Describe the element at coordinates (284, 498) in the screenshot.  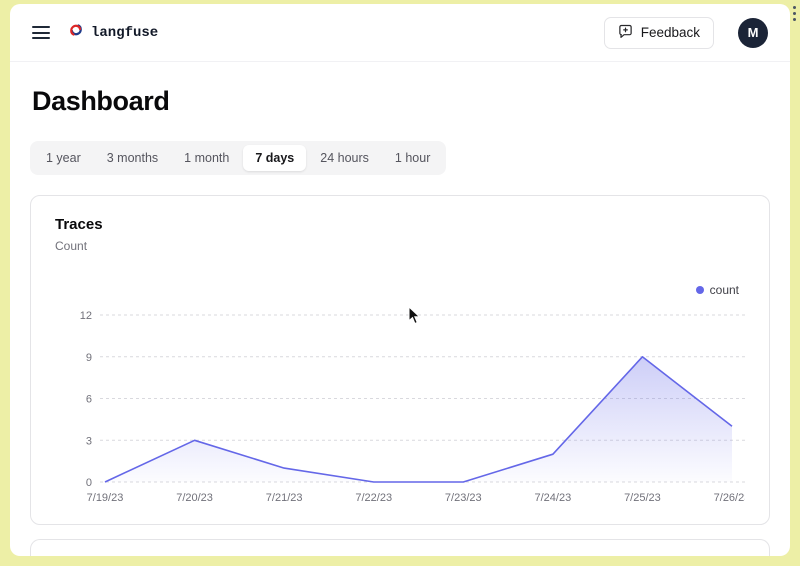
I see `svg-text: 7/21/23` at that location.